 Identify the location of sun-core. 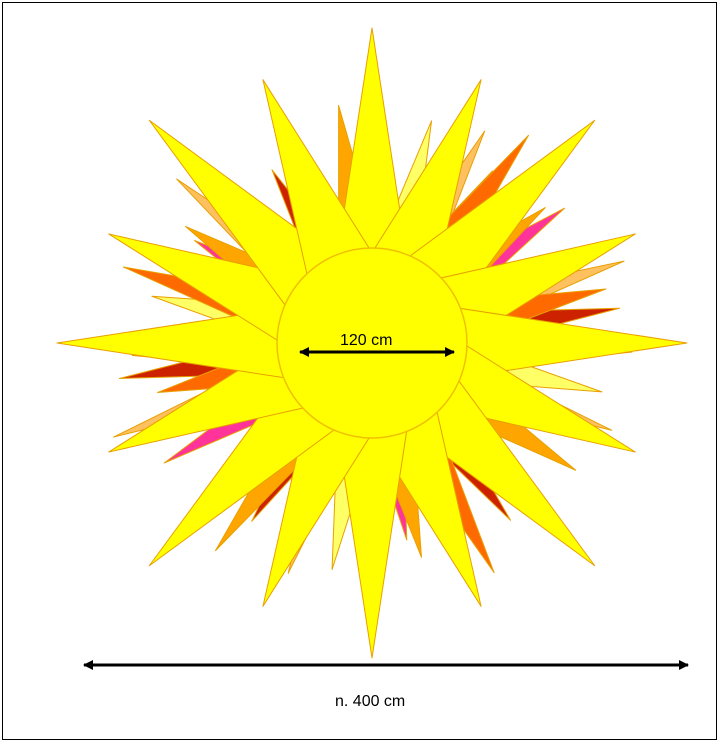
(372, 343).